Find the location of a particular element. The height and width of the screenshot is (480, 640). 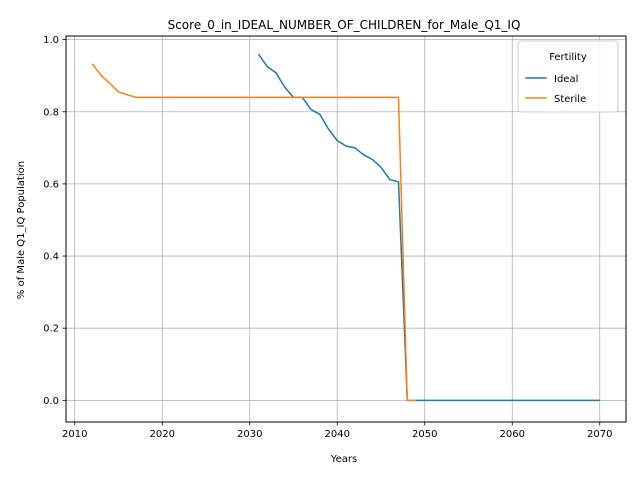

x-axis-ticks: 2010 2020 2030 2040 2050 2060 2070 is located at coordinates (337, 431).